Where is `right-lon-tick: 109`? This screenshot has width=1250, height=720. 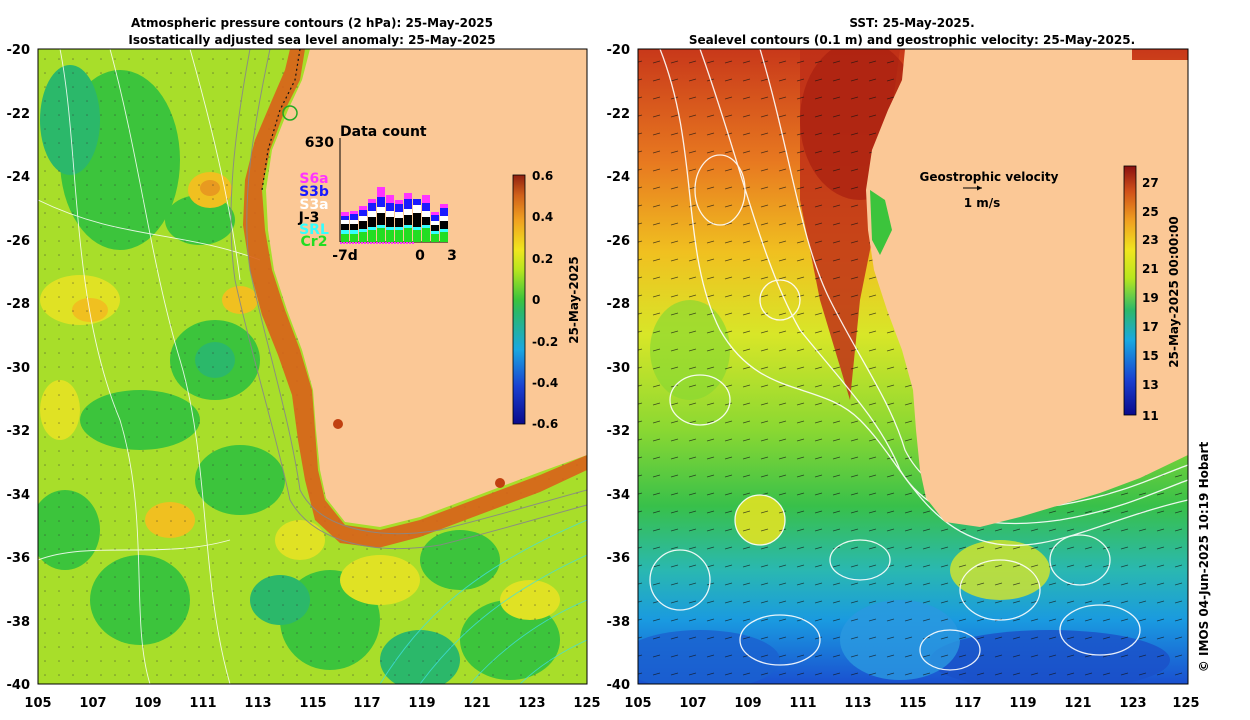
right-lon-tick: 109 is located at coordinates (747, 703).